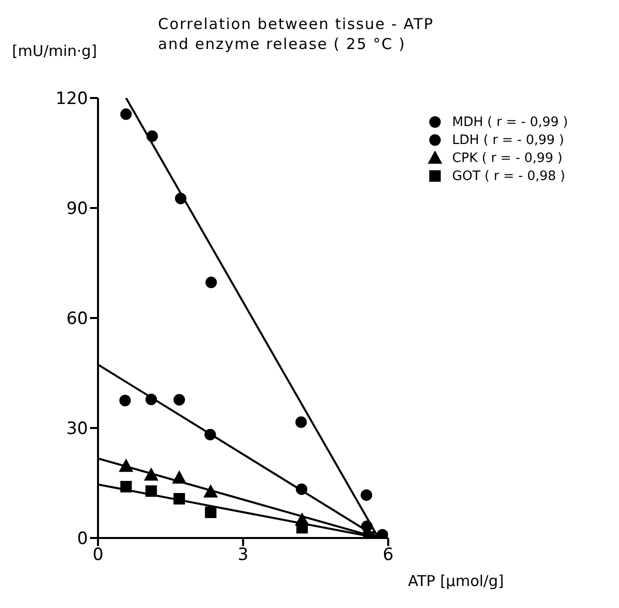 This screenshot has width=619, height=608. What do you see at coordinates (54, 51) in the screenshot?
I see `y-axis-title: [mU/min·g]` at bounding box center [54, 51].